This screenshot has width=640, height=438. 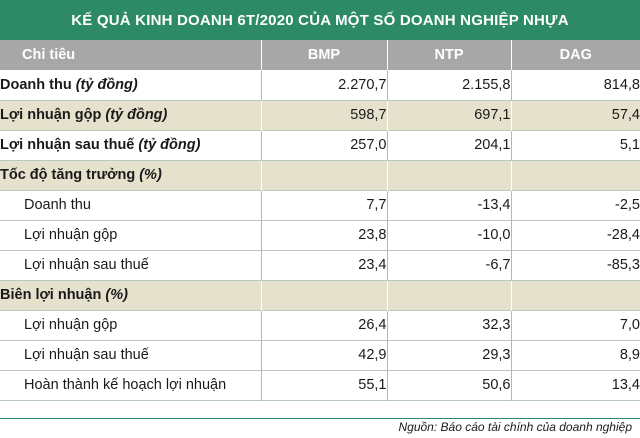 What do you see at coordinates (324, 115) in the screenshot?
I see `cell-bmp: 598,7` at bounding box center [324, 115].